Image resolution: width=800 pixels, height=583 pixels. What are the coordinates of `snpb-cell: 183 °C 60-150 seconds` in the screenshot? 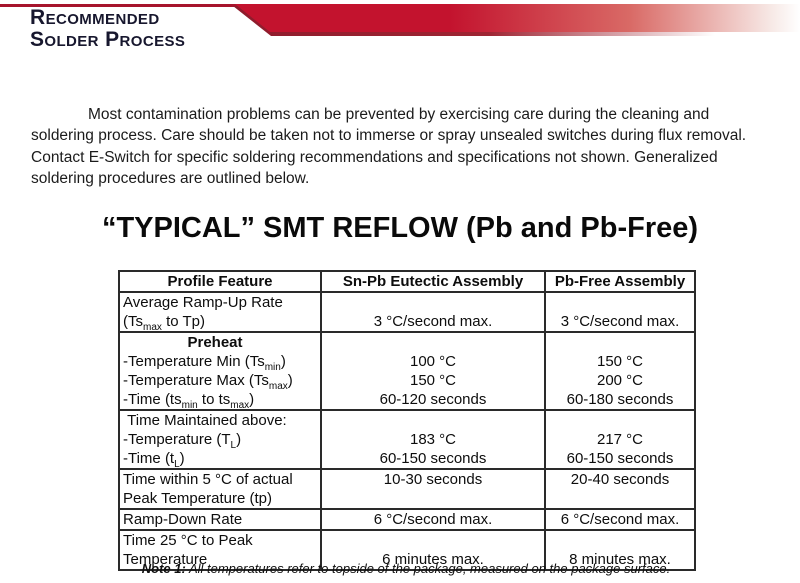 It's located at (433, 439).